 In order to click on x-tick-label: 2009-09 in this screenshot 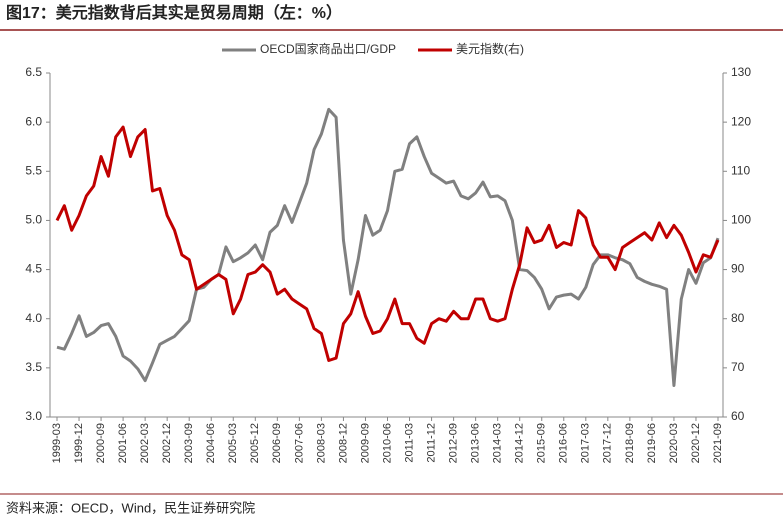, I will do `click(365, 443)`.